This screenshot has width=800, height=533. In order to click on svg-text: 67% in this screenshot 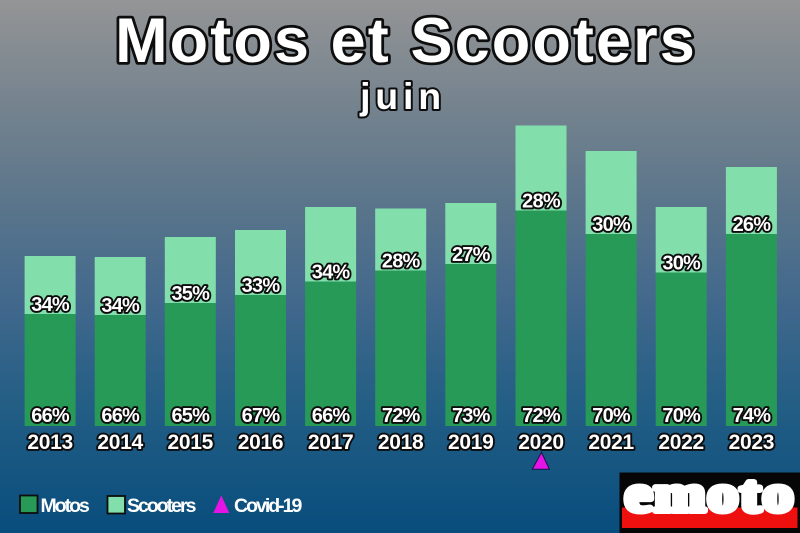, I will do `click(261, 416)`.